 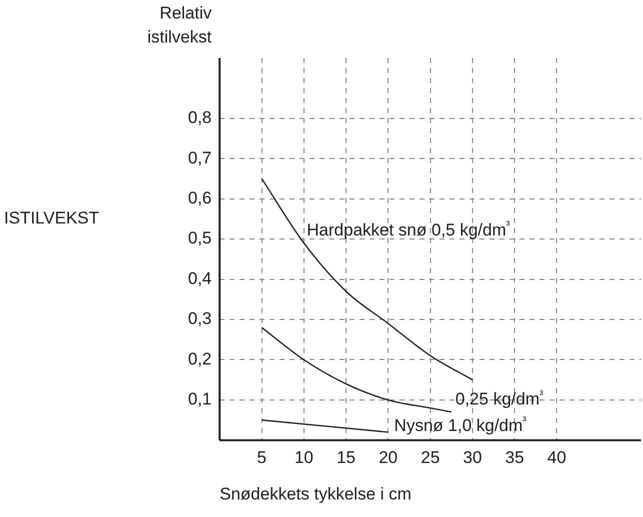 What do you see at coordinates (200, 198) in the screenshot?
I see `y-tick-label: 0,6` at bounding box center [200, 198].